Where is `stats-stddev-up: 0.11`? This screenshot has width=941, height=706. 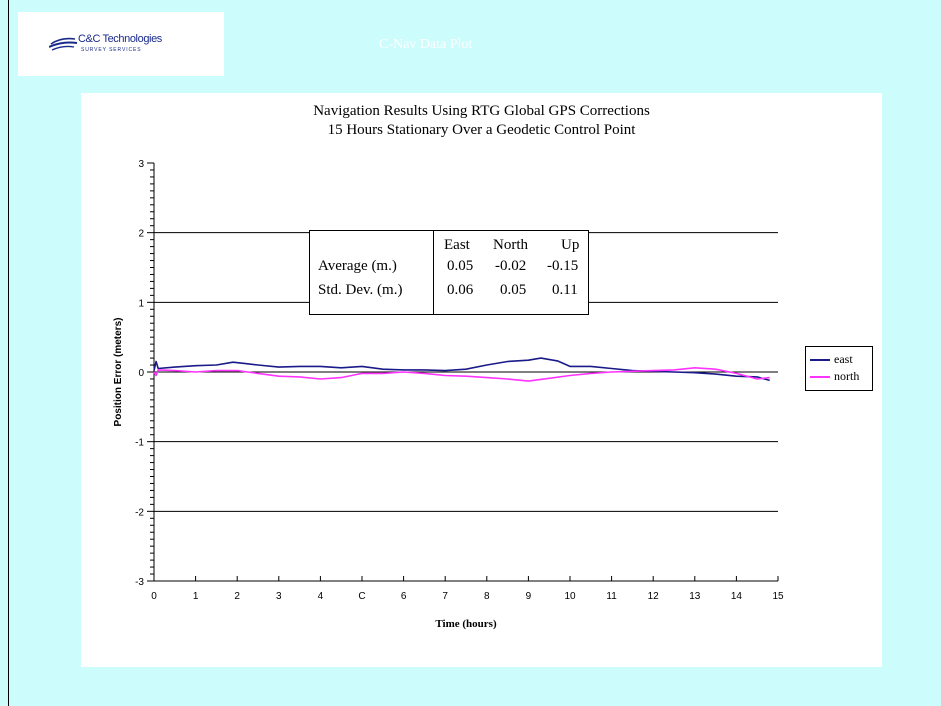
stats-stddev-up: 0.11 is located at coordinates (565, 290).